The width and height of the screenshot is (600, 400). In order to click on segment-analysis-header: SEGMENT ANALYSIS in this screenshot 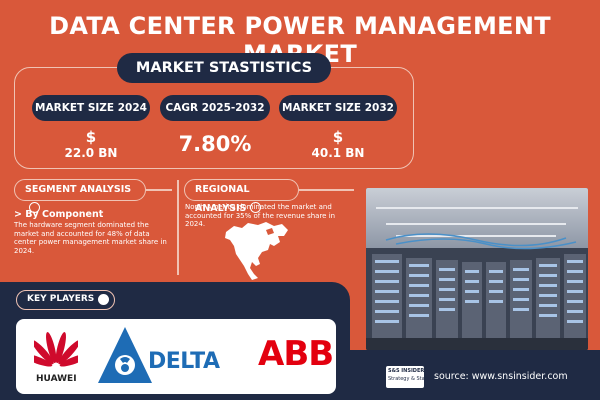, I will do `click(78, 189)`.